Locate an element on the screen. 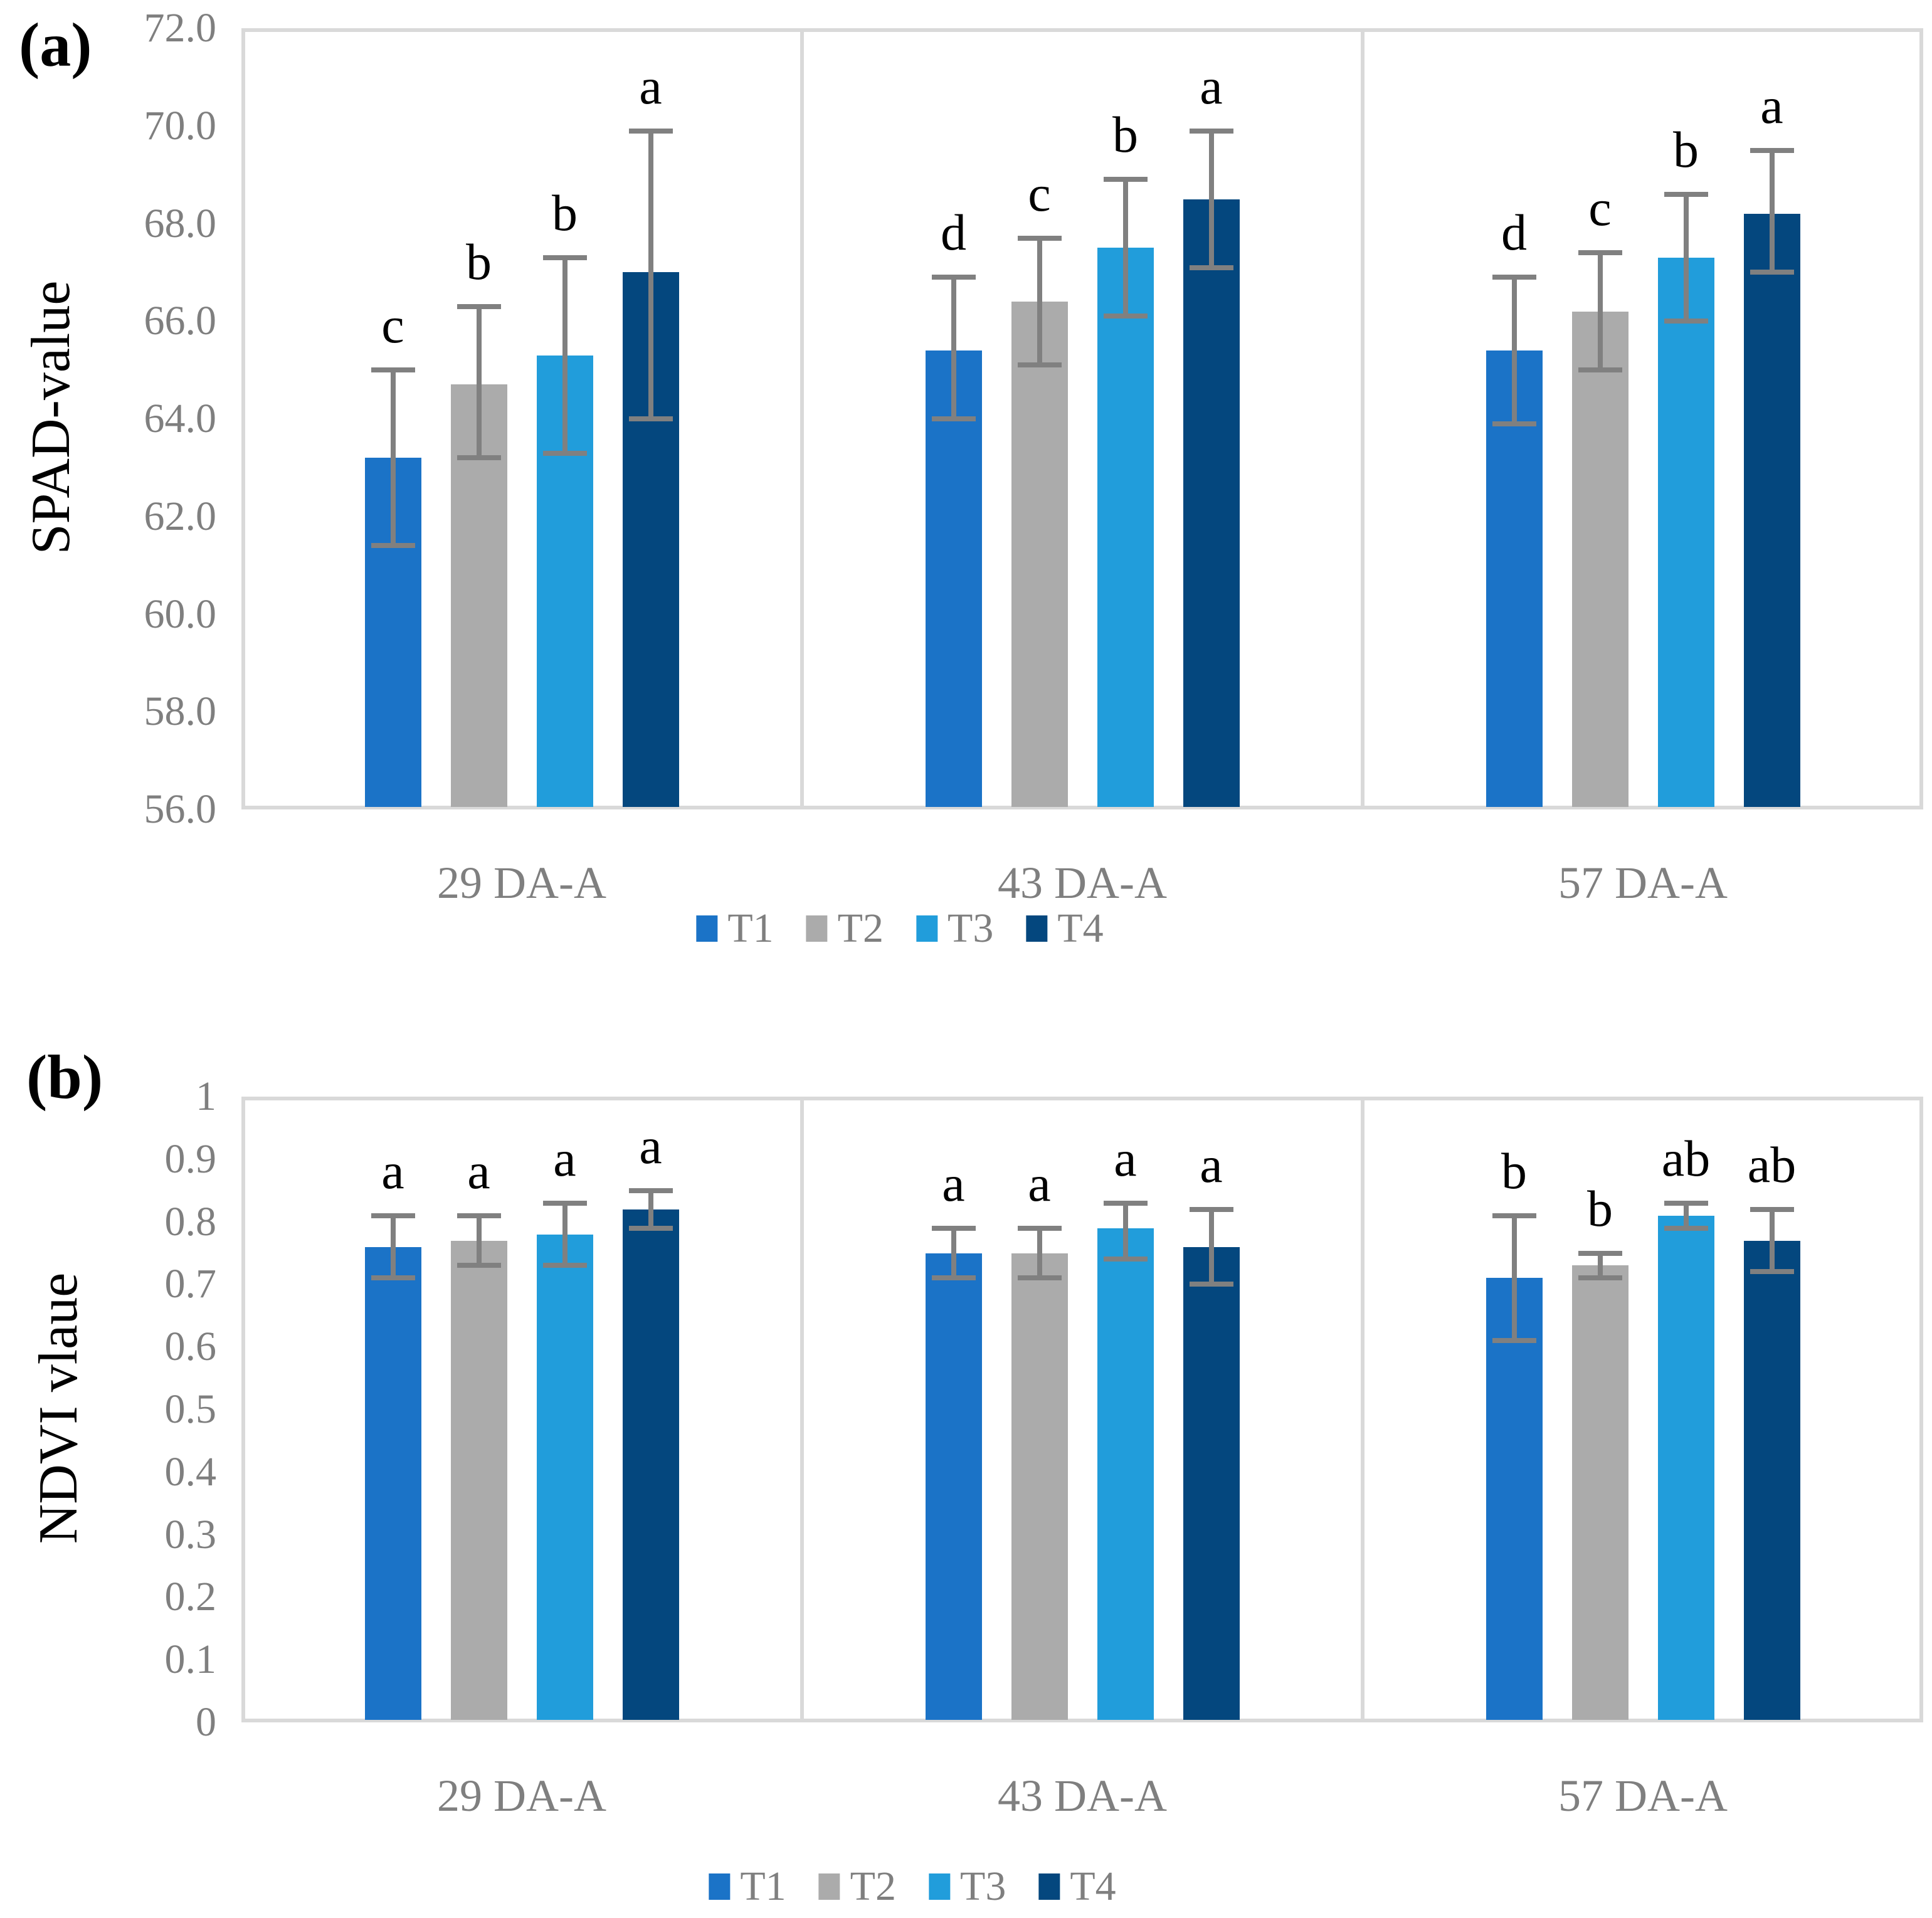 This screenshot has width=1932, height=1918. y-tick-label: 0.9 is located at coordinates (190, 1159).